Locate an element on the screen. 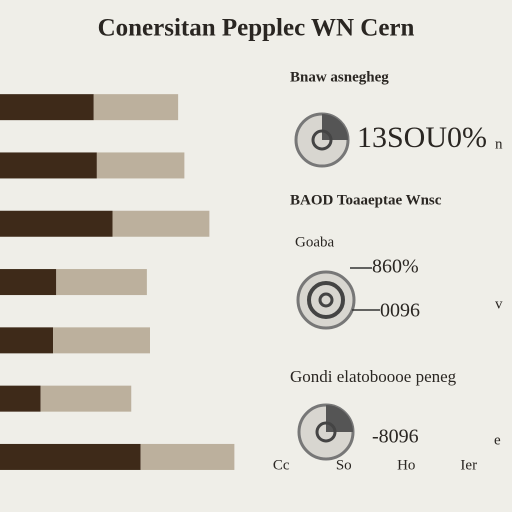 The height and width of the screenshot is (512, 512). annotation: Goaba is located at coordinates (314, 242).